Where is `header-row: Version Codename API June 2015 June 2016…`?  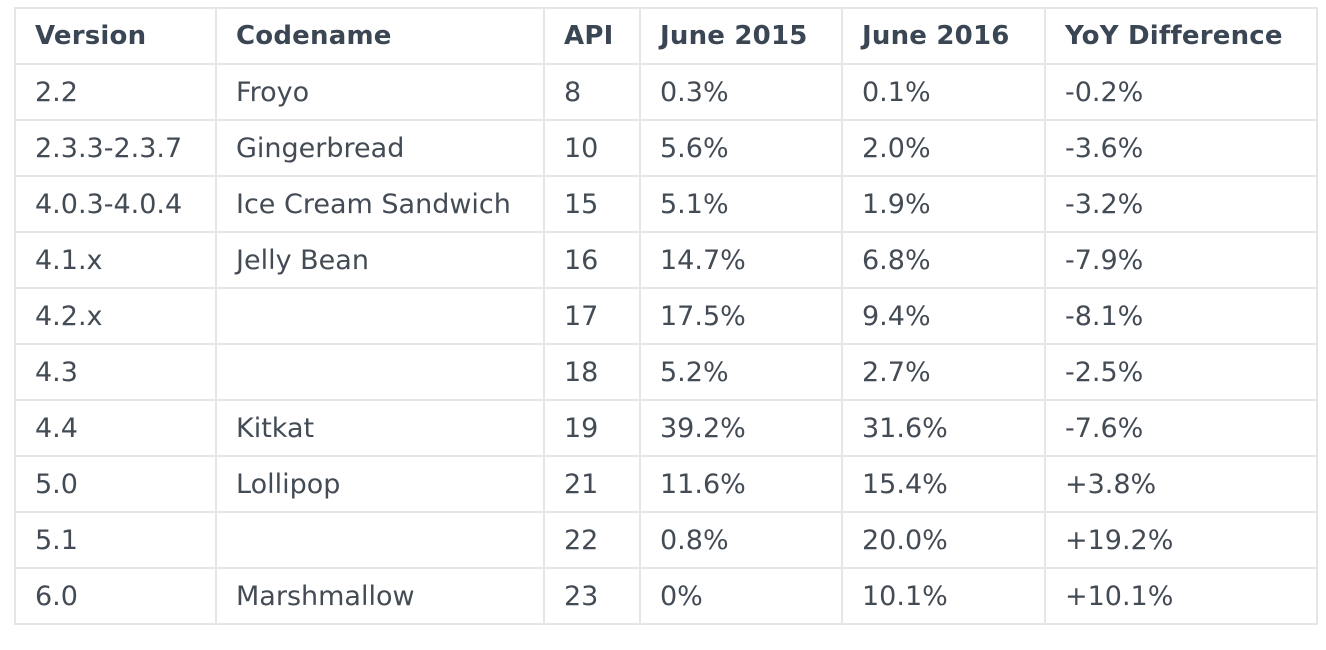 header-row: Version Codename API June 2015 June 2016… is located at coordinates (666, 36).